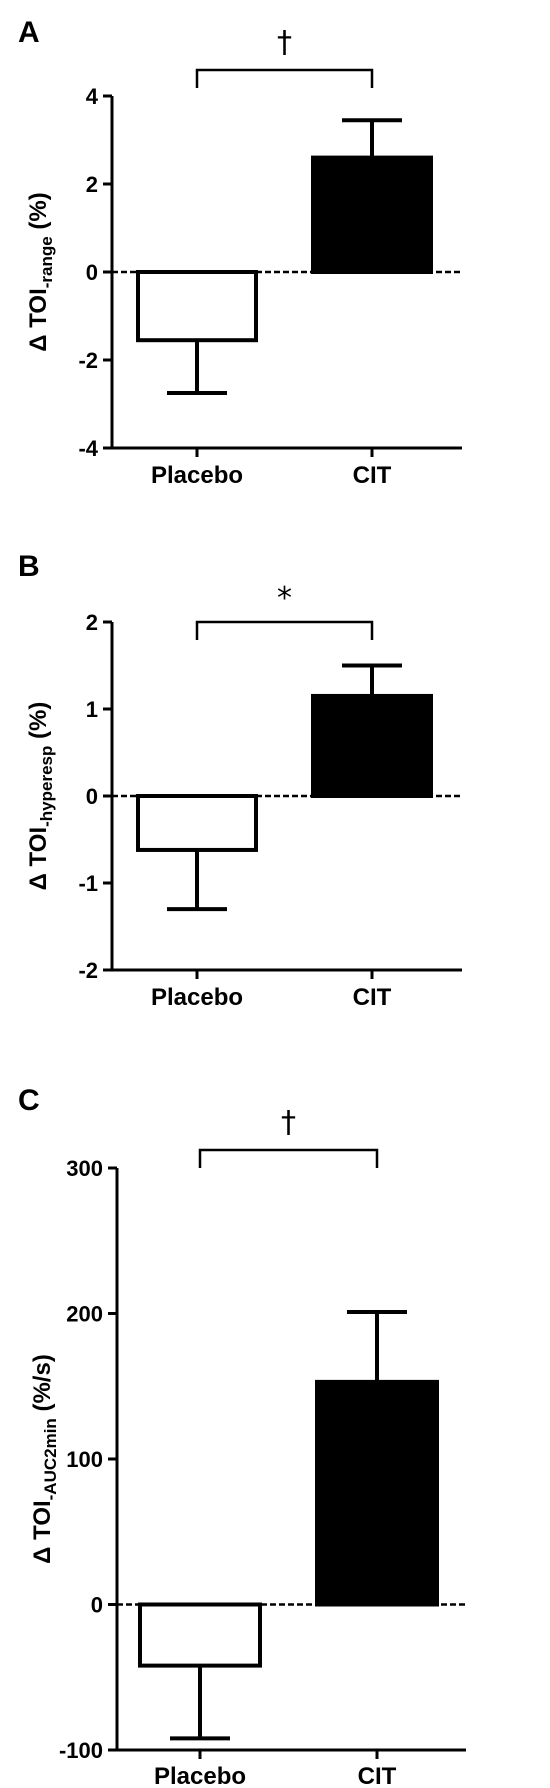 This screenshot has height=1788, width=550. Describe the element at coordinates (88, 448) in the screenshot. I see `y-tick-label: -4` at that location.